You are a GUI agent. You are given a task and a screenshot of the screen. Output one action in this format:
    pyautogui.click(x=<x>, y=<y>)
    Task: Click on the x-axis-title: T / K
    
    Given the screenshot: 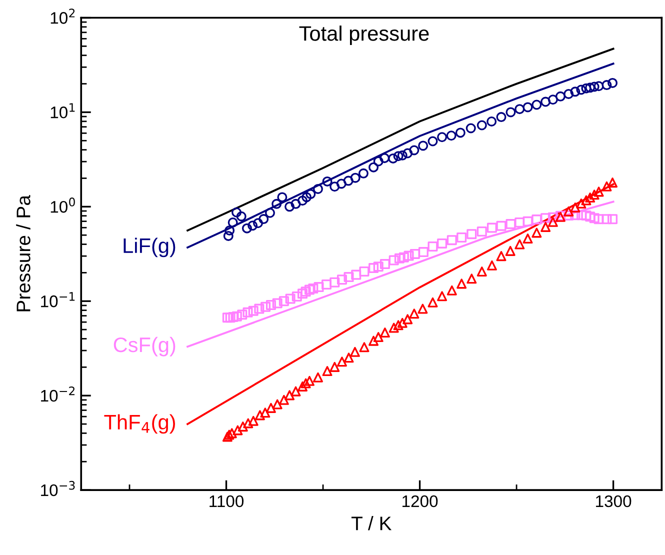 What is the action you would take?
    pyautogui.click(x=371, y=523)
    